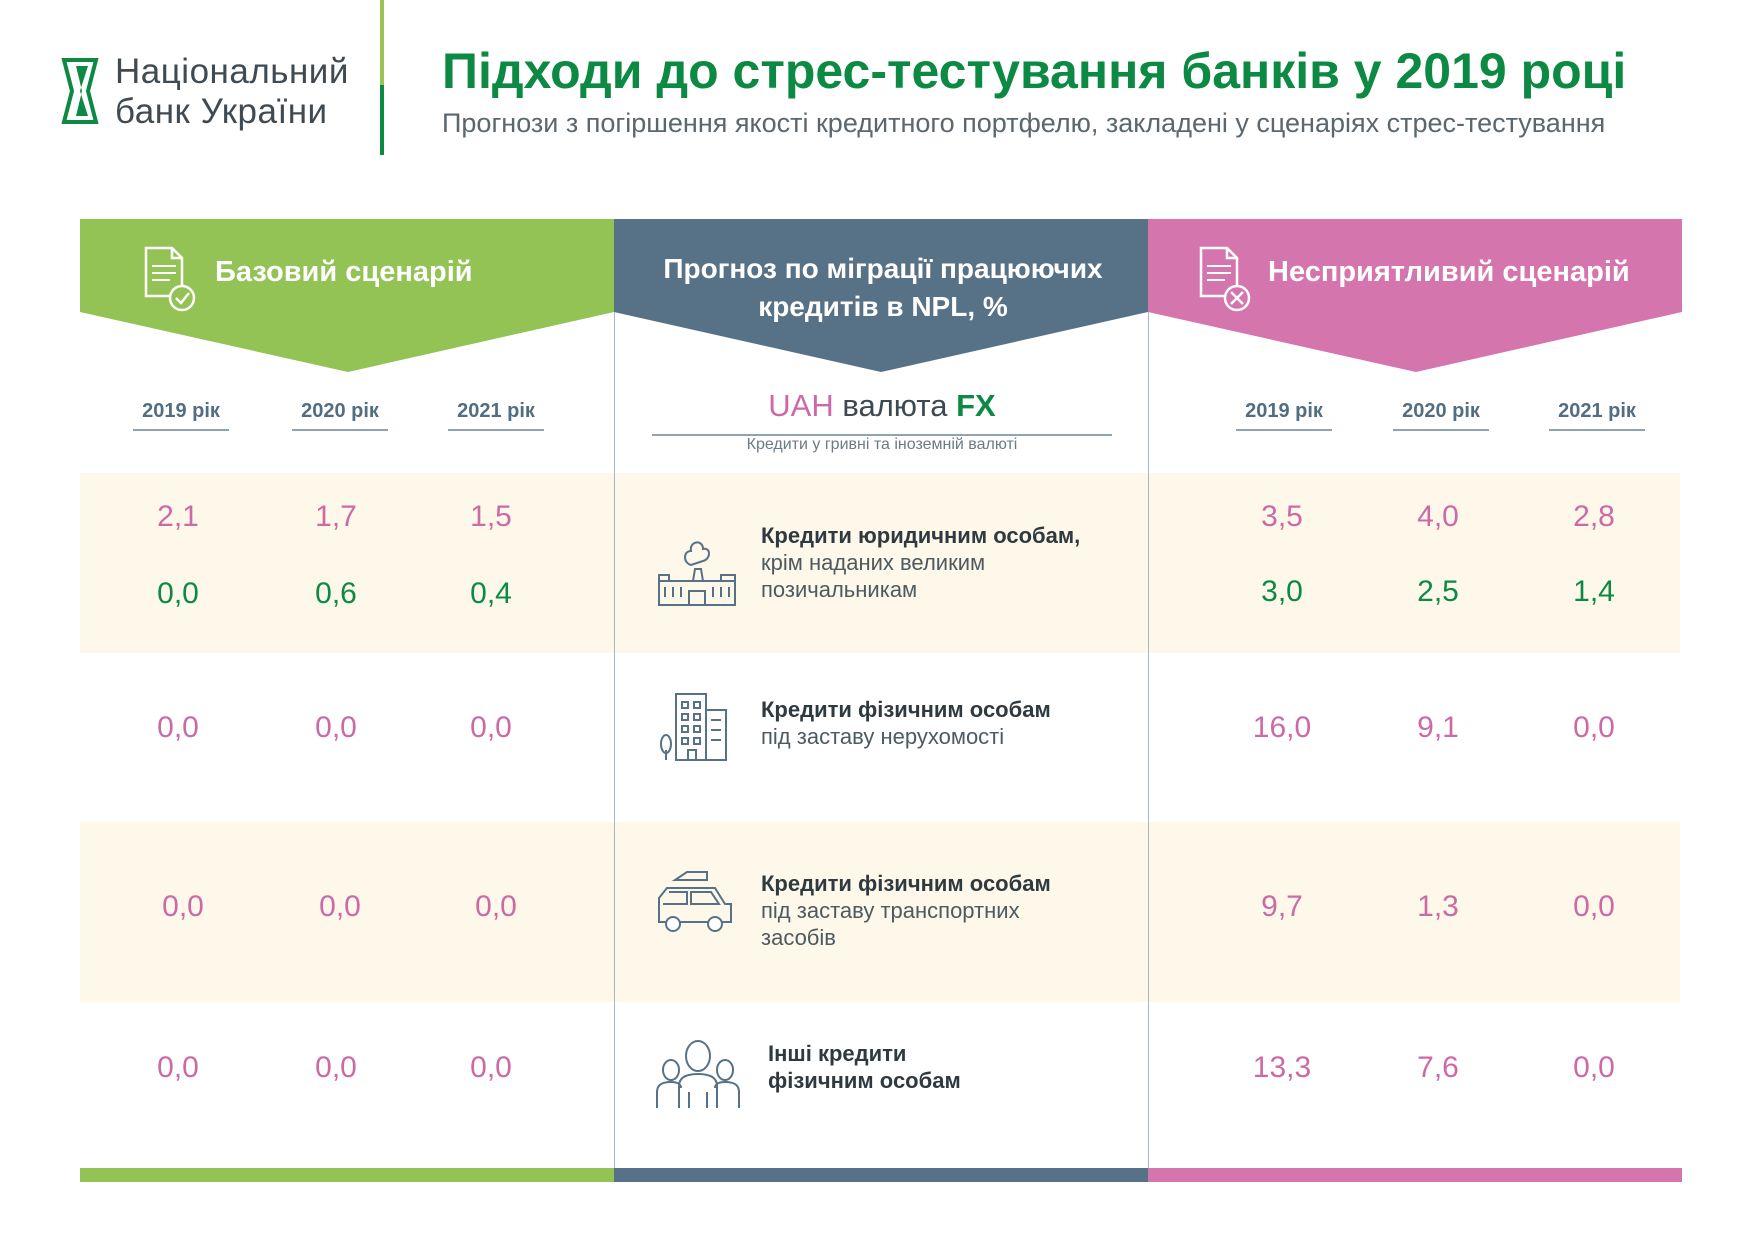 The width and height of the screenshot is (1755, 1241). Describe the element at coordinates (801, 405) in the screenshot. I see `legend-uah: UAH` at that location.